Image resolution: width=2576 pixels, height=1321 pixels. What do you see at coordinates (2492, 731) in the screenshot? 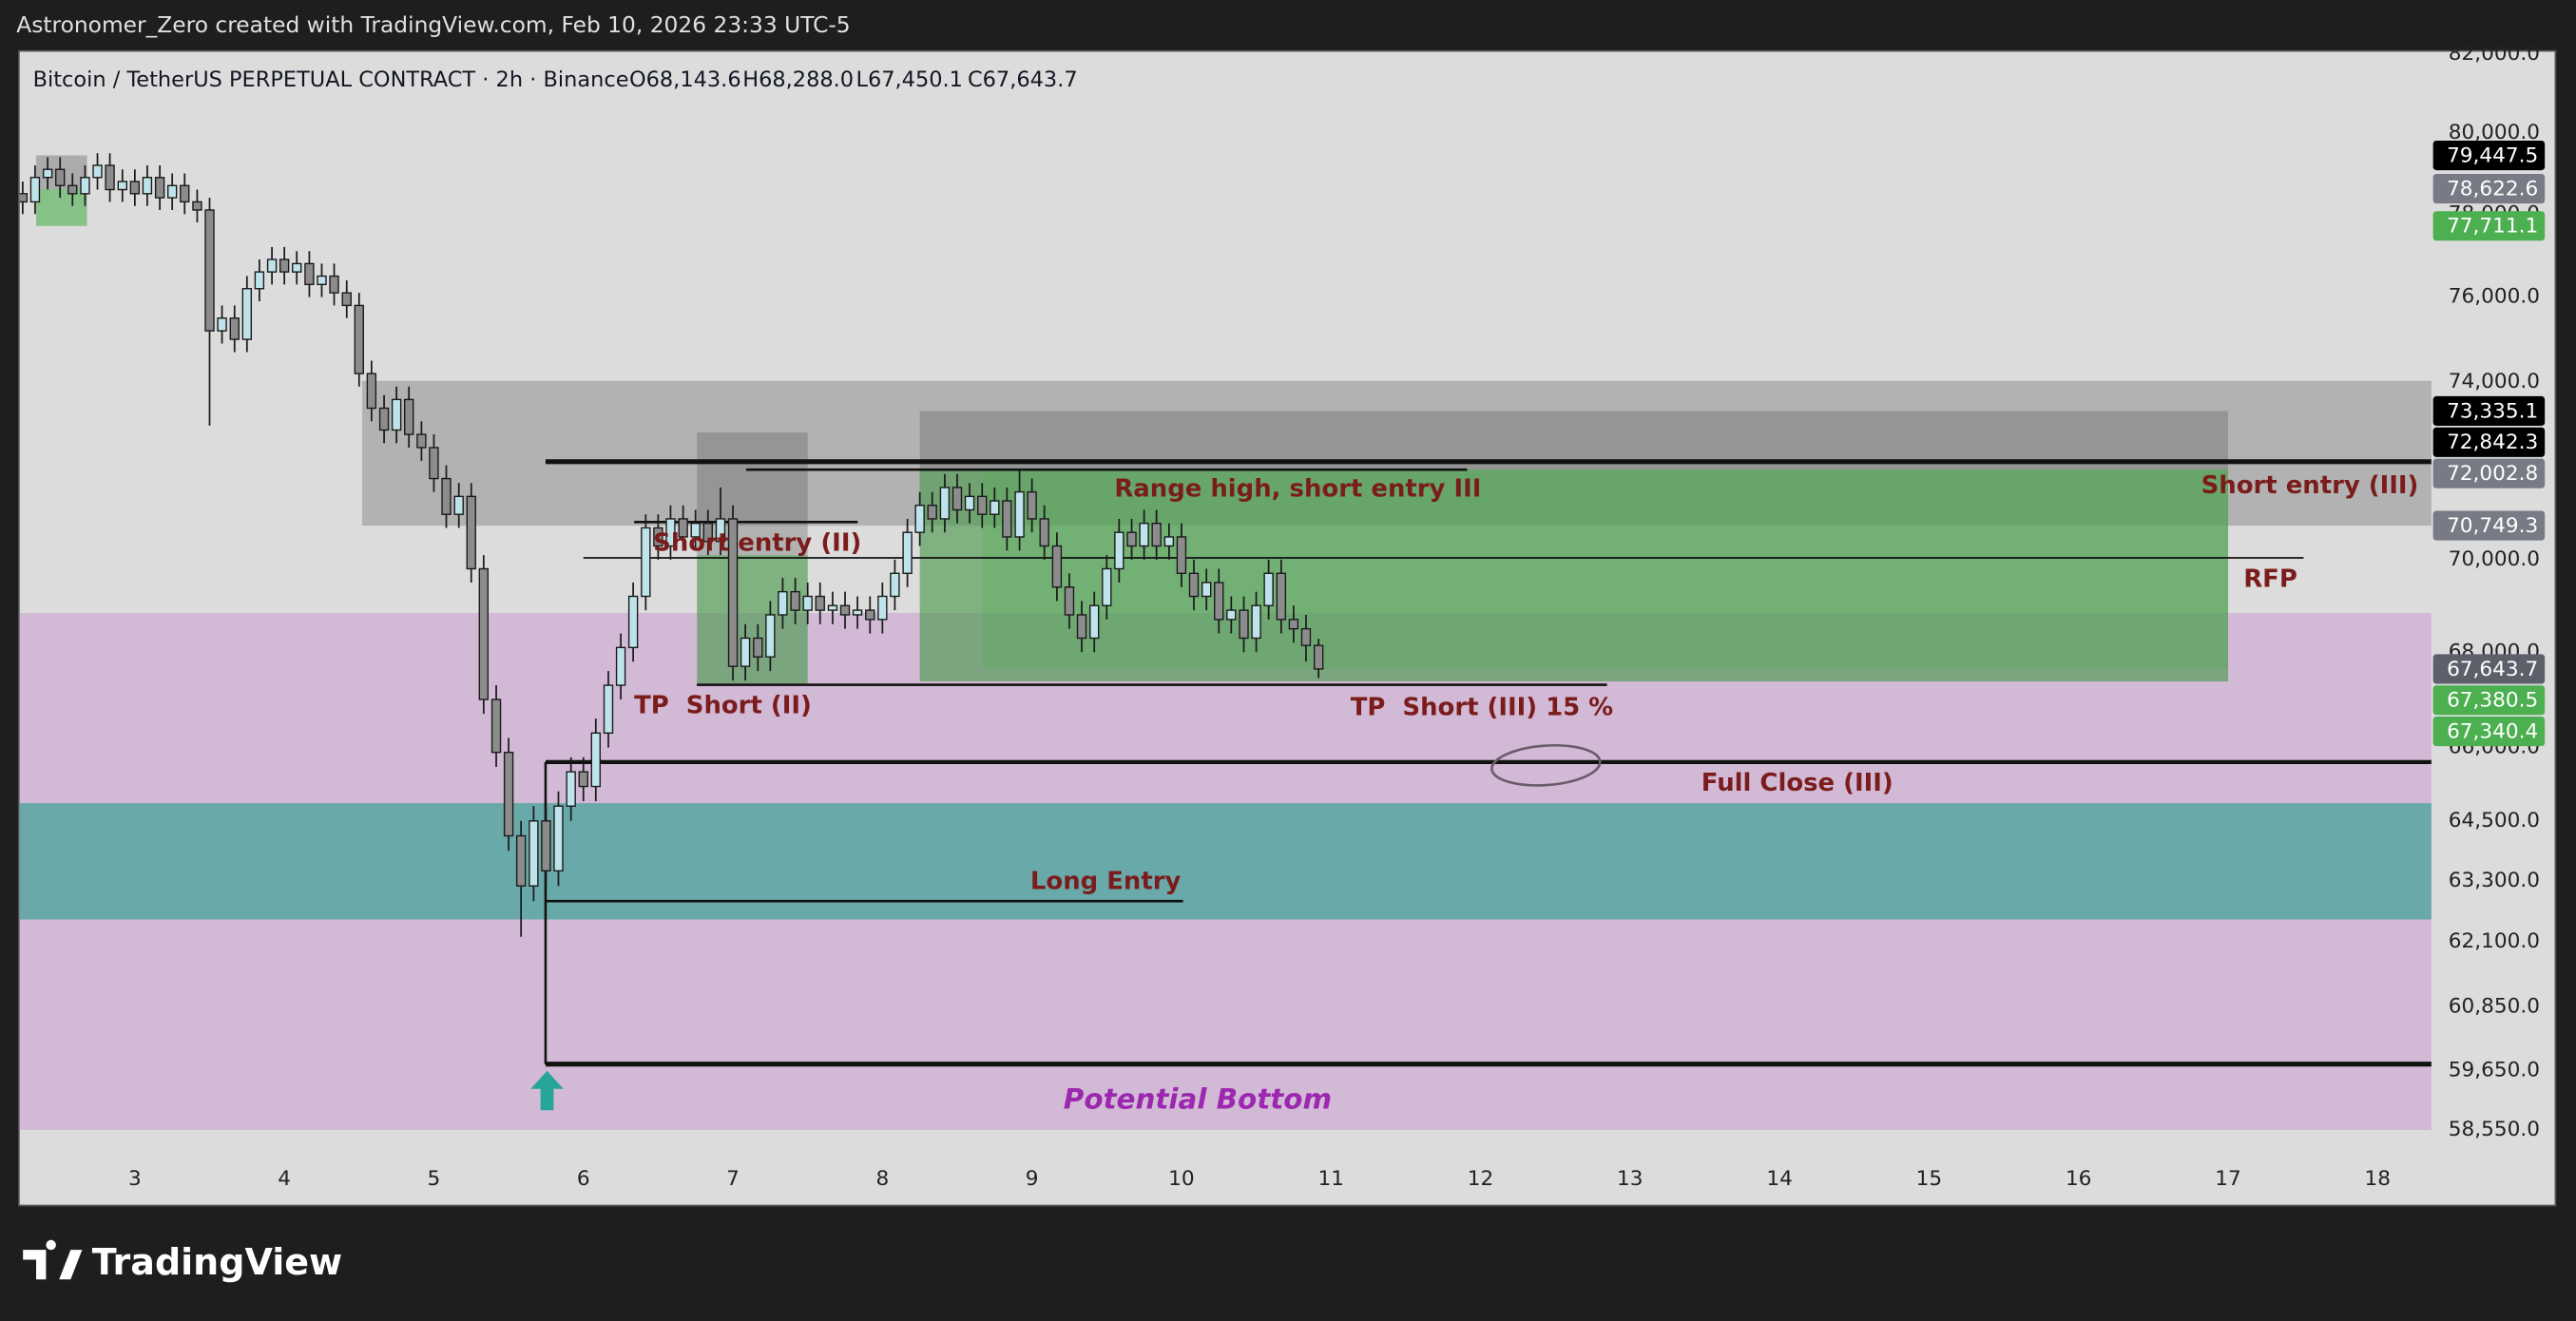
I see `price-badge-label: 67,340.4` at bounding box center [2492, 731].